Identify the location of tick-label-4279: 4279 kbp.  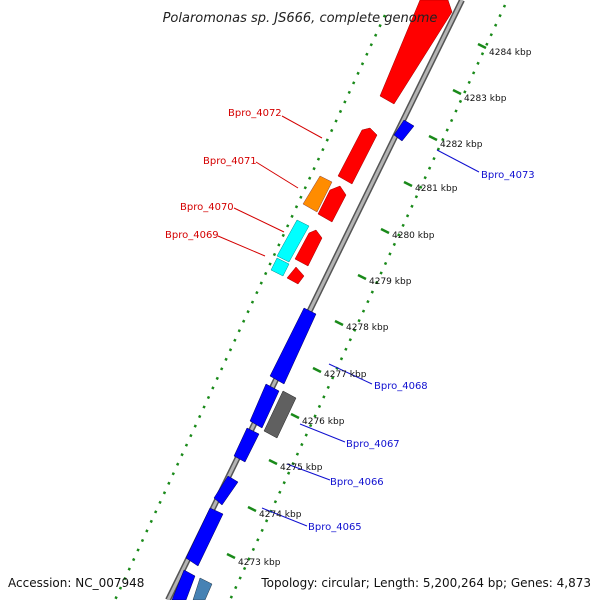
(390, 282).